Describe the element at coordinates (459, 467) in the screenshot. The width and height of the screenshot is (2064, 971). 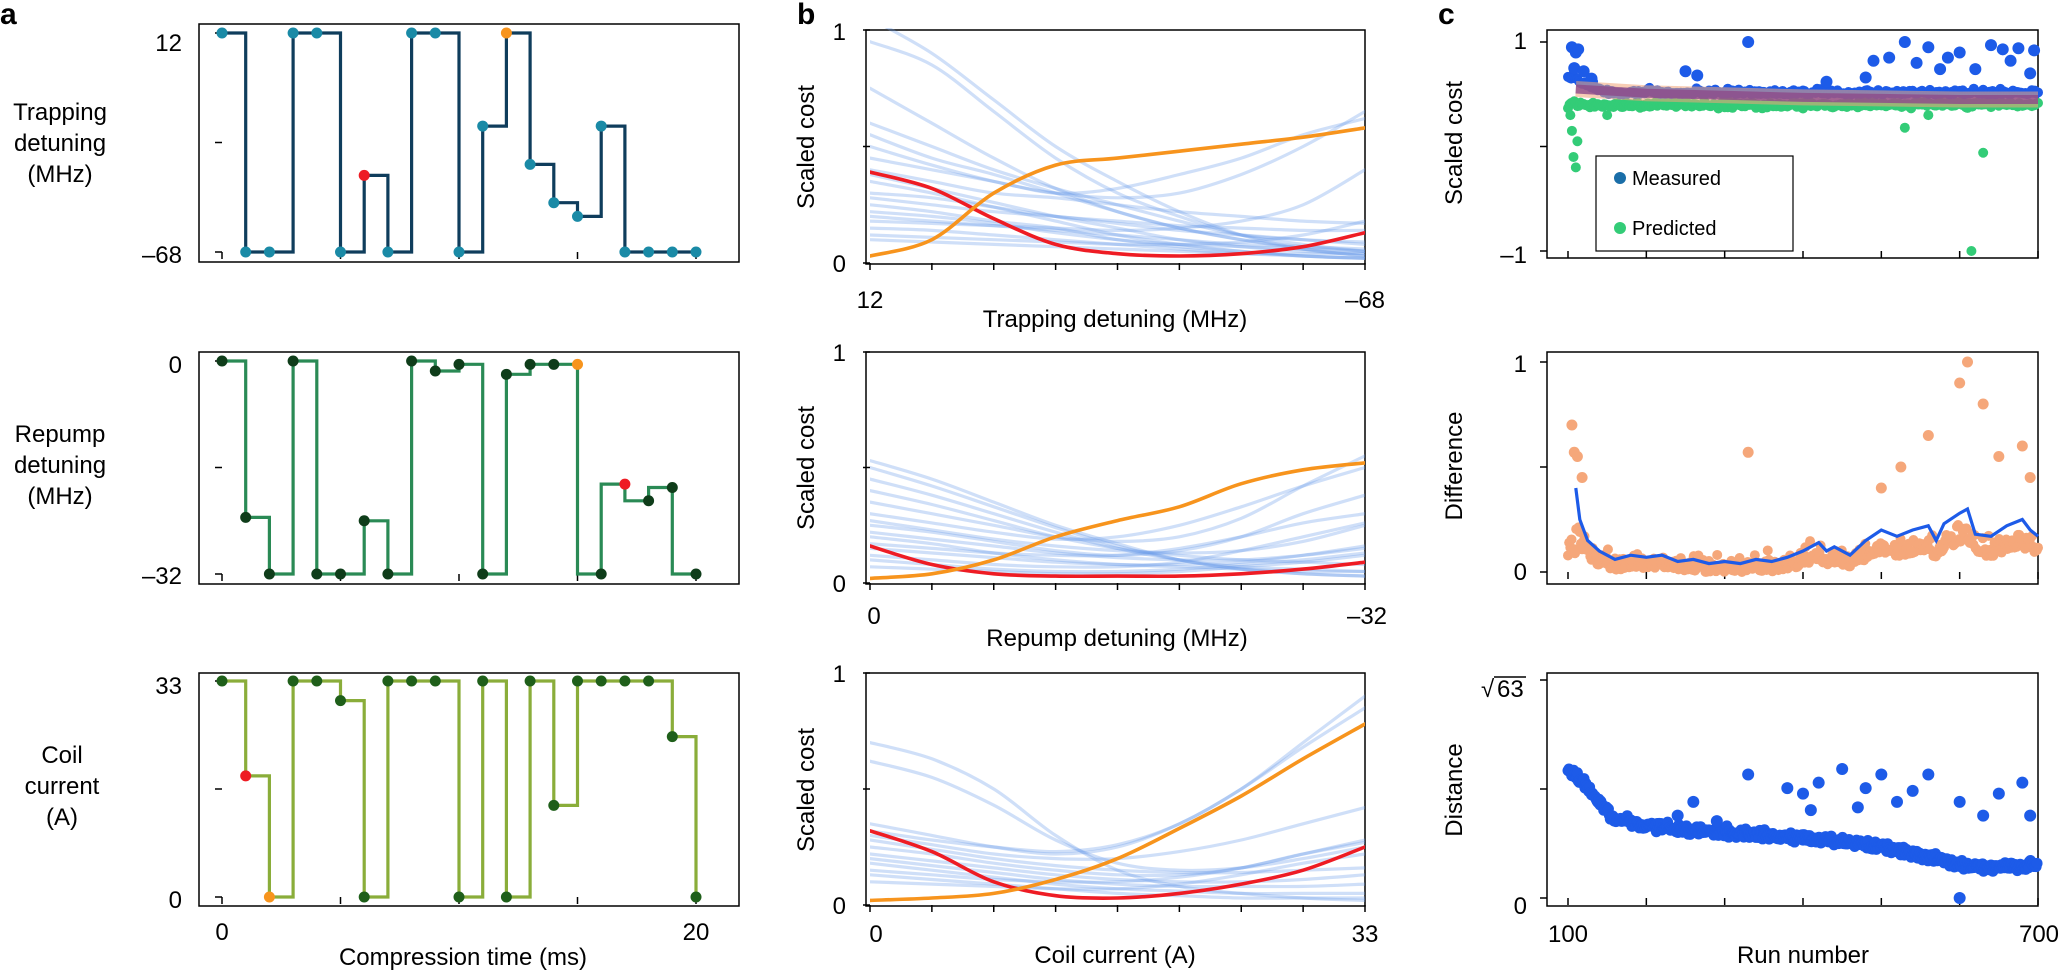
I see `sequence-line` at that location.